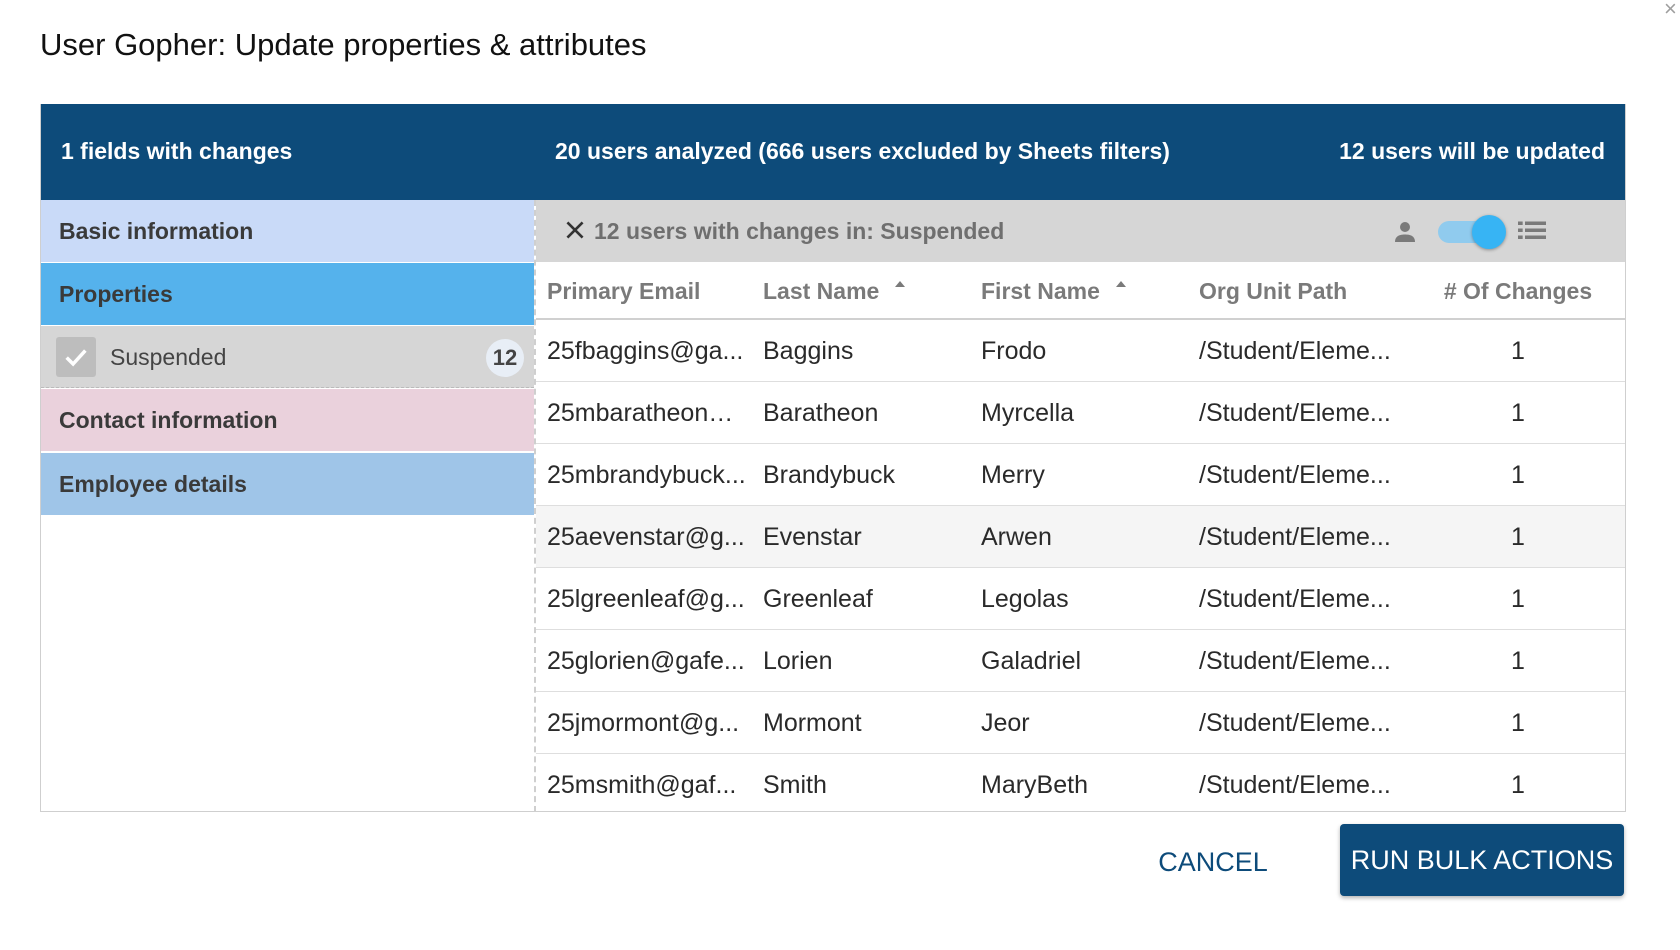 Image resolution: width=1680 pixels, height=950 pixels. Describe the element at coordinates (812, 537) in the screenshot. I see `cell-last-name: Evenstar` at that location.